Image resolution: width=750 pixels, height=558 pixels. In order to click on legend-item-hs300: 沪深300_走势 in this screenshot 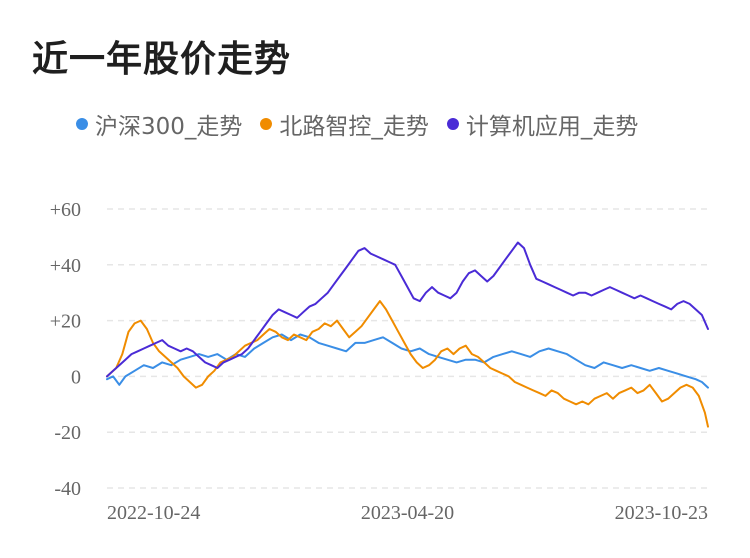, I will do `click(159, 124)`.